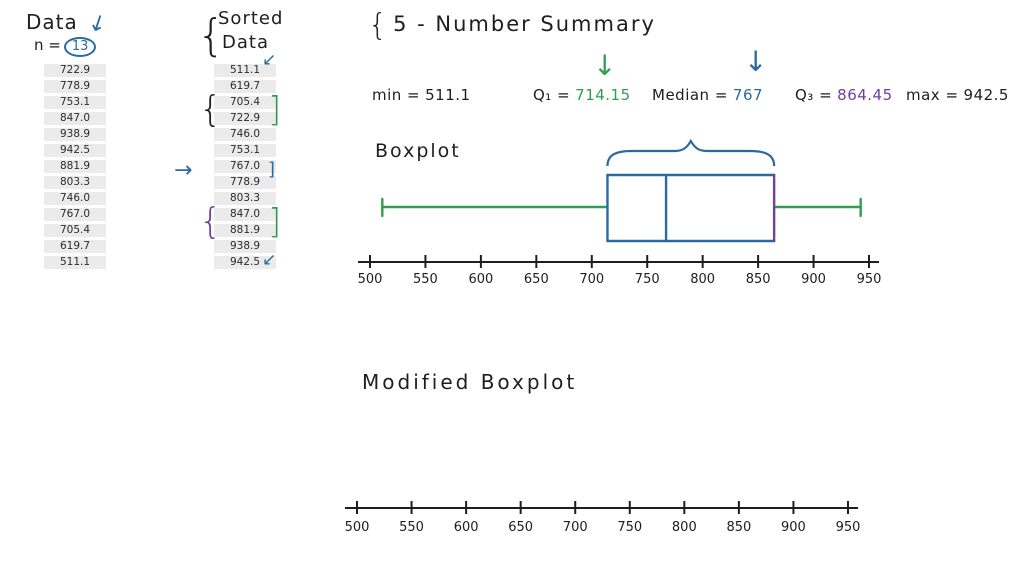  What do you see at coordinates (245, 214) in the screenshot?
I see `sorted-value-cell: 847.0` at bounding box center [245, 214].